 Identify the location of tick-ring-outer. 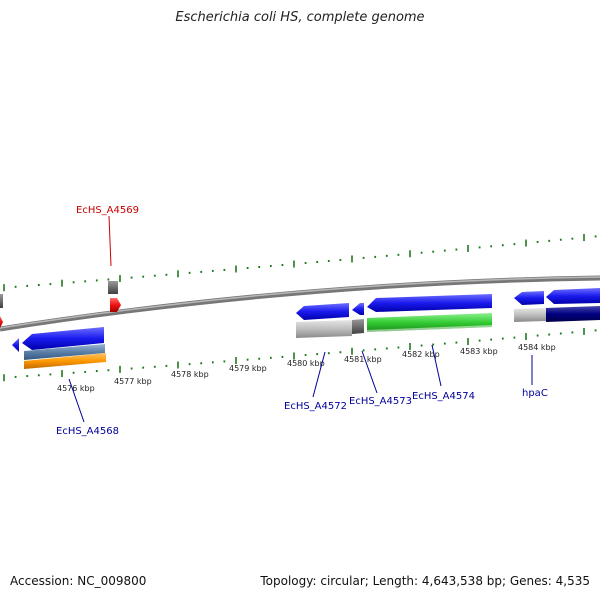
(300, 263).